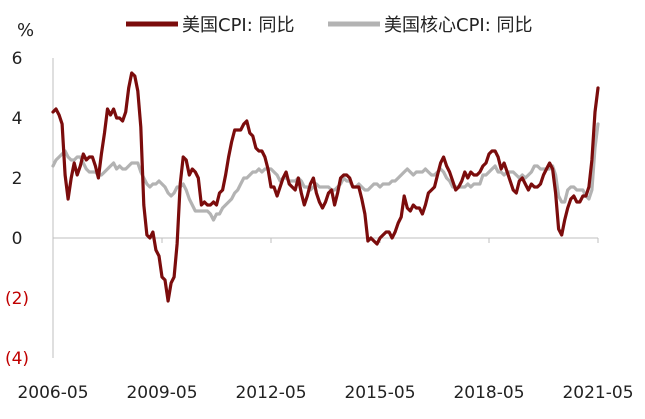 The height and width of the screenshot is (419, 645). What do you see at coordinates (52, 393) in the screenshot?
I see `x-tick-label: 2006-05` at bounding box center [52, 393].